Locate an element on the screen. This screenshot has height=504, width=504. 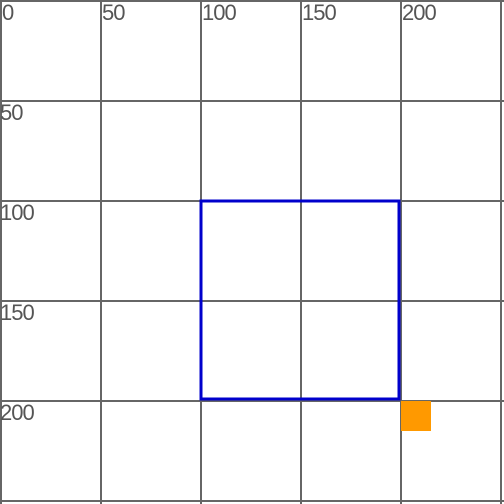
y-tick-label: 150 is located at coordinates (17, 312).